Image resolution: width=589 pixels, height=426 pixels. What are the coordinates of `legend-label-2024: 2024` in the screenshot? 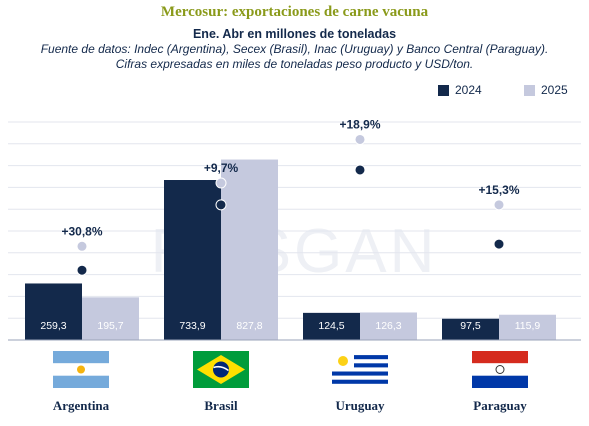 It's located at (468, 90).